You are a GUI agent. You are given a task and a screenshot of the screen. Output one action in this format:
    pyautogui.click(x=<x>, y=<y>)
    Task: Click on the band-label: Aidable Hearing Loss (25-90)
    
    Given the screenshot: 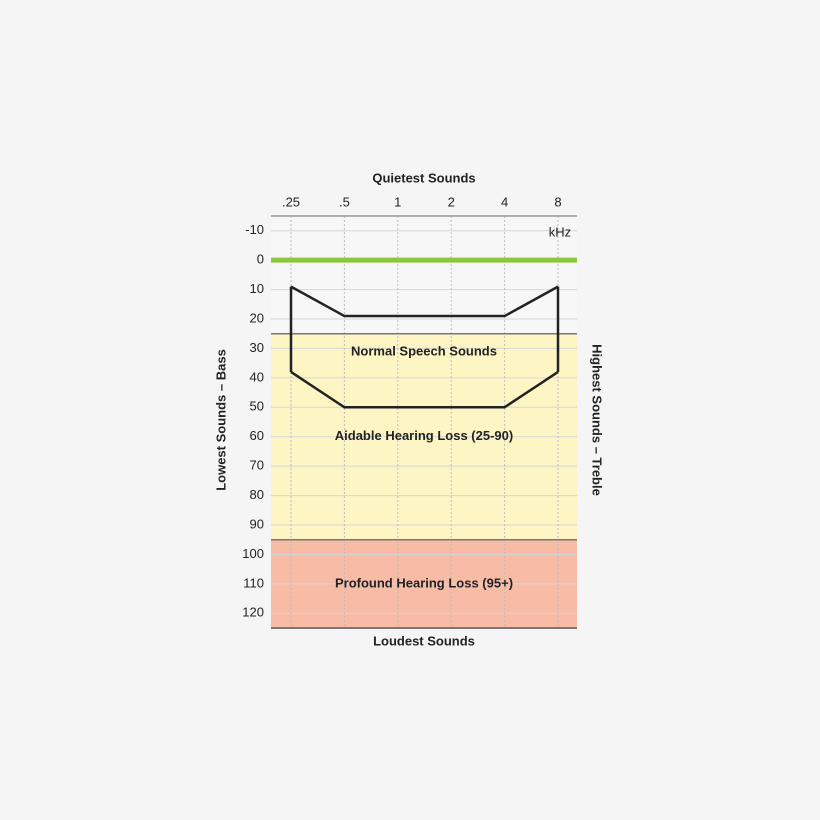 What is the action you would take?
    pyautogui.click(x=424, y=435)
    